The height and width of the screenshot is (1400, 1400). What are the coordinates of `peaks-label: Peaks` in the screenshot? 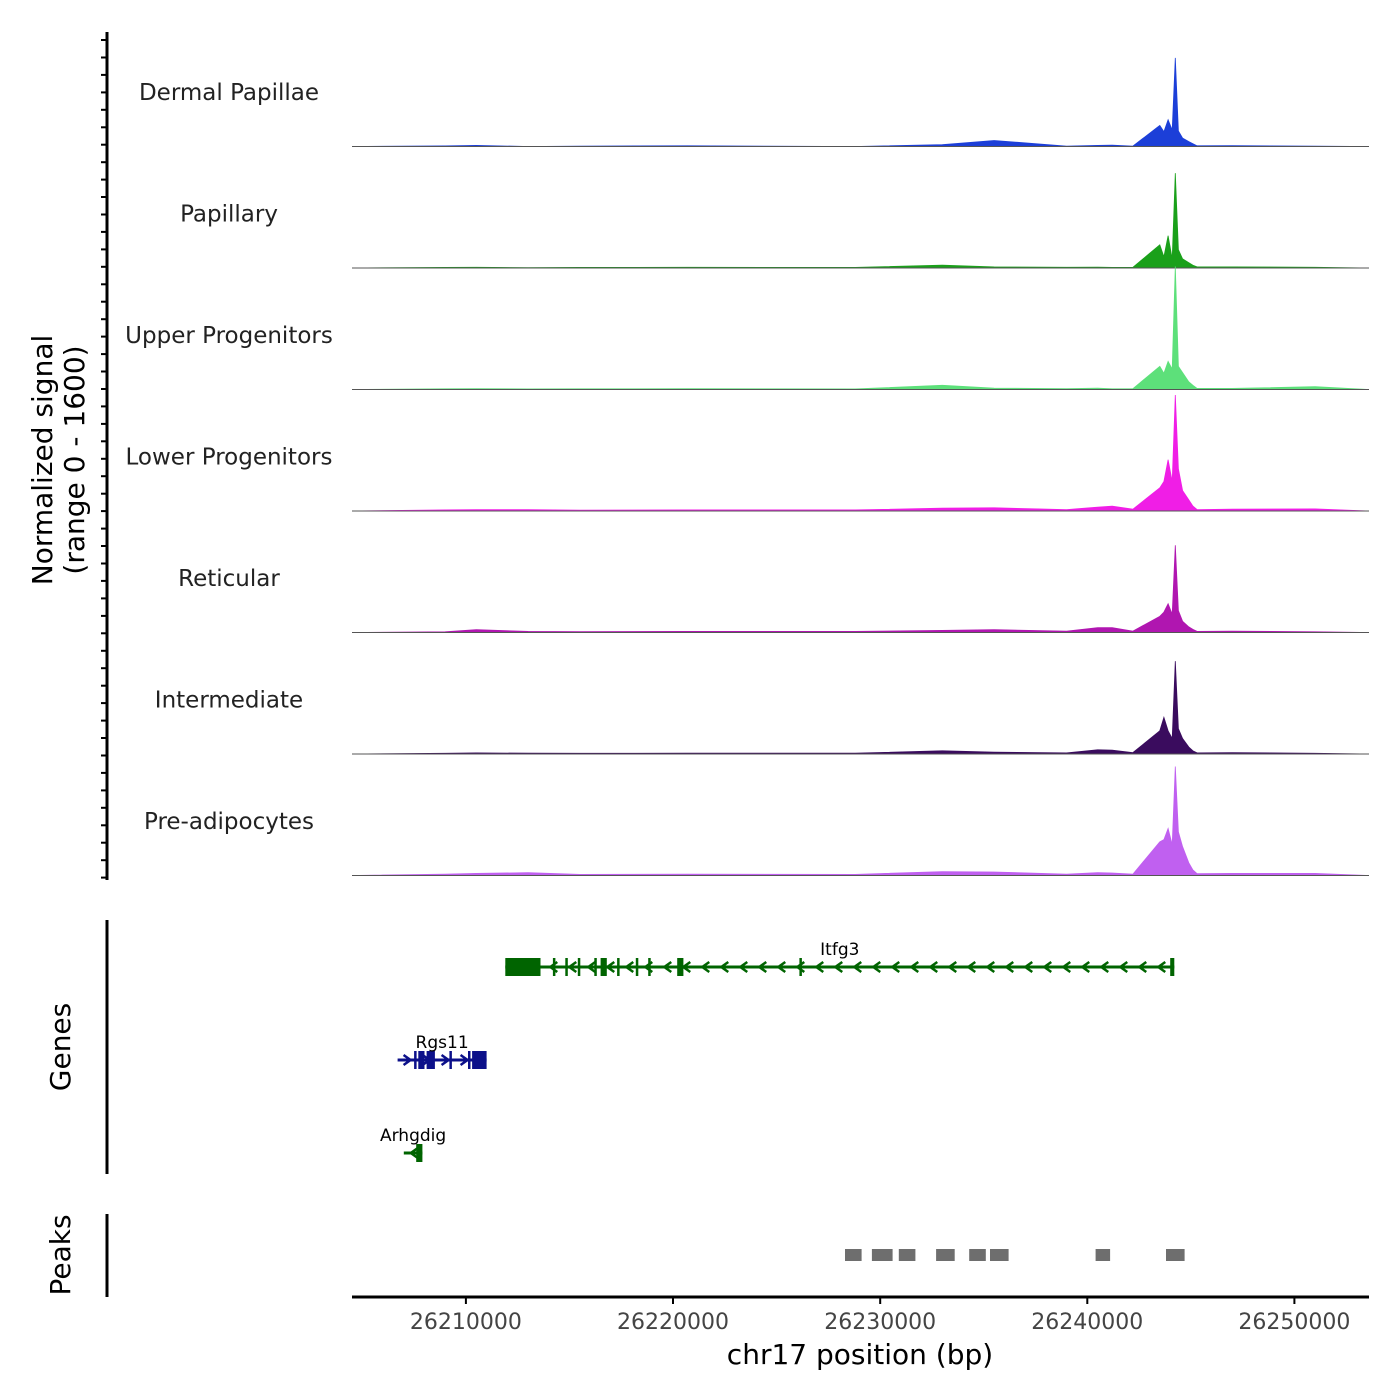 It's located at (60, 1254).